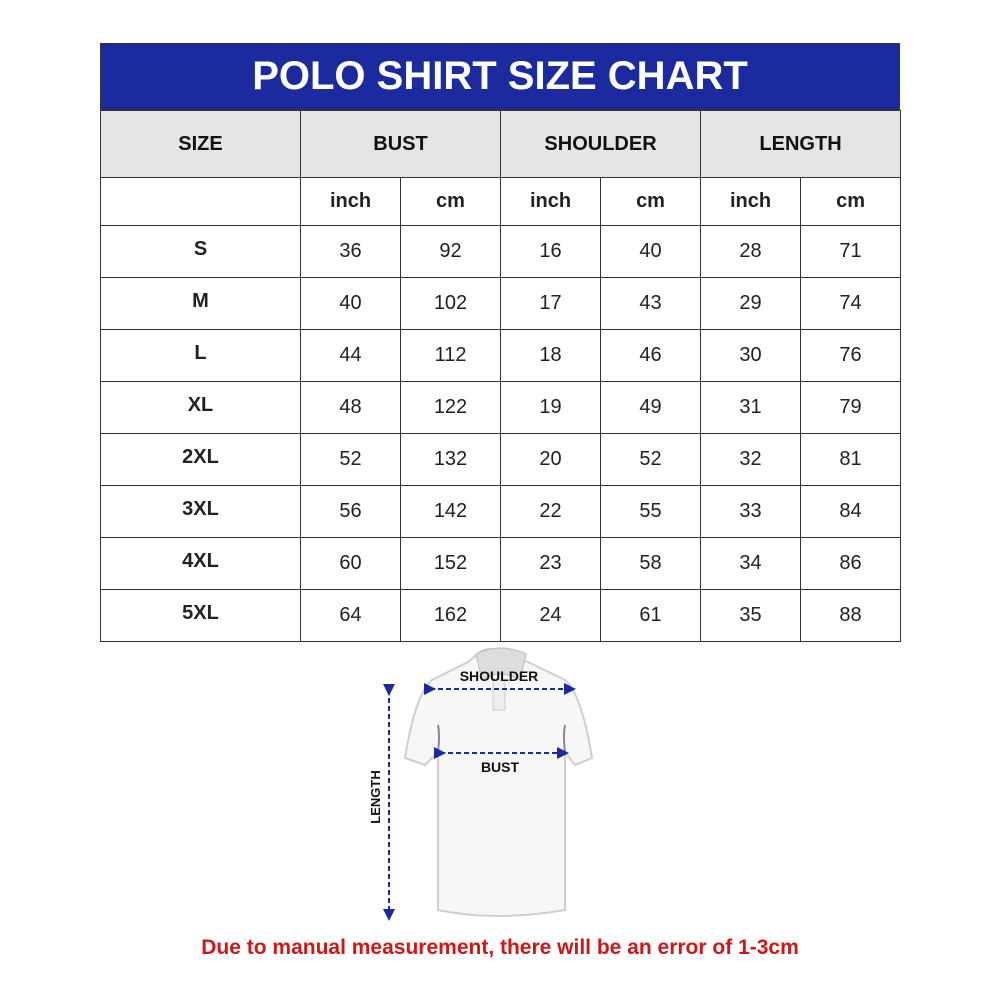 This screenshot has width=1000, height=1000. What do you see at coordinates (350, 355) in the screenshot?
I see `value-cell: 44` at bounding box center [350, 355].